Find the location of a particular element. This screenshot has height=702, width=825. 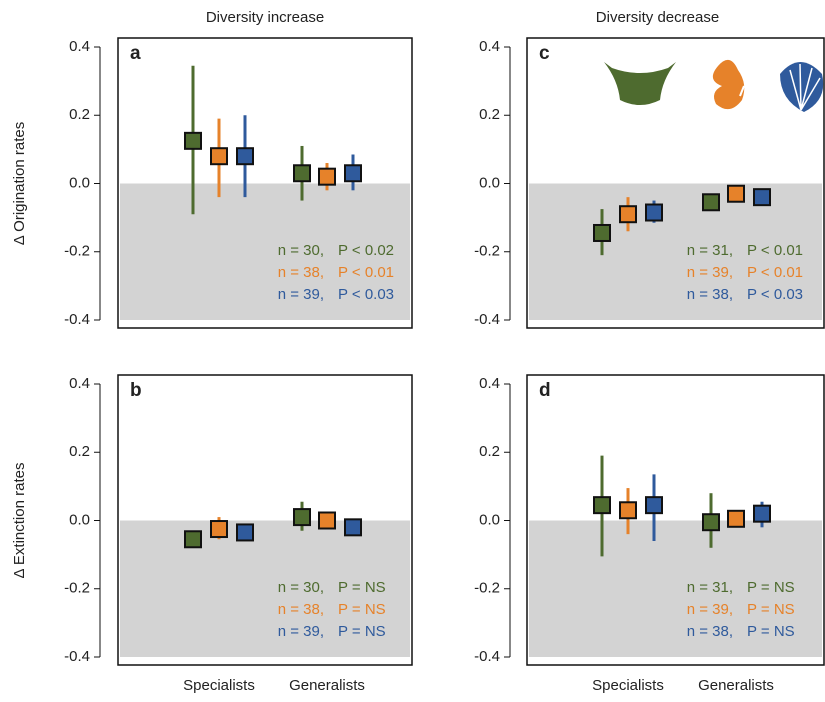

panel-label: a is located at coordinates (135, 53).